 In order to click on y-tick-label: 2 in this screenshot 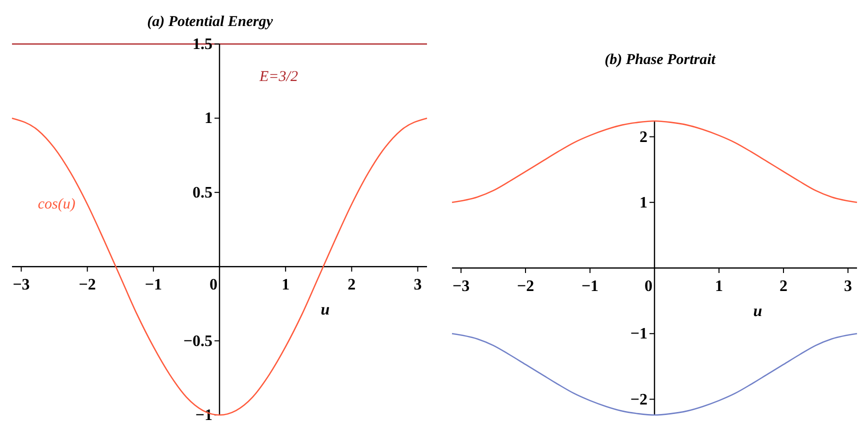, I will do `click(644, 137)`.